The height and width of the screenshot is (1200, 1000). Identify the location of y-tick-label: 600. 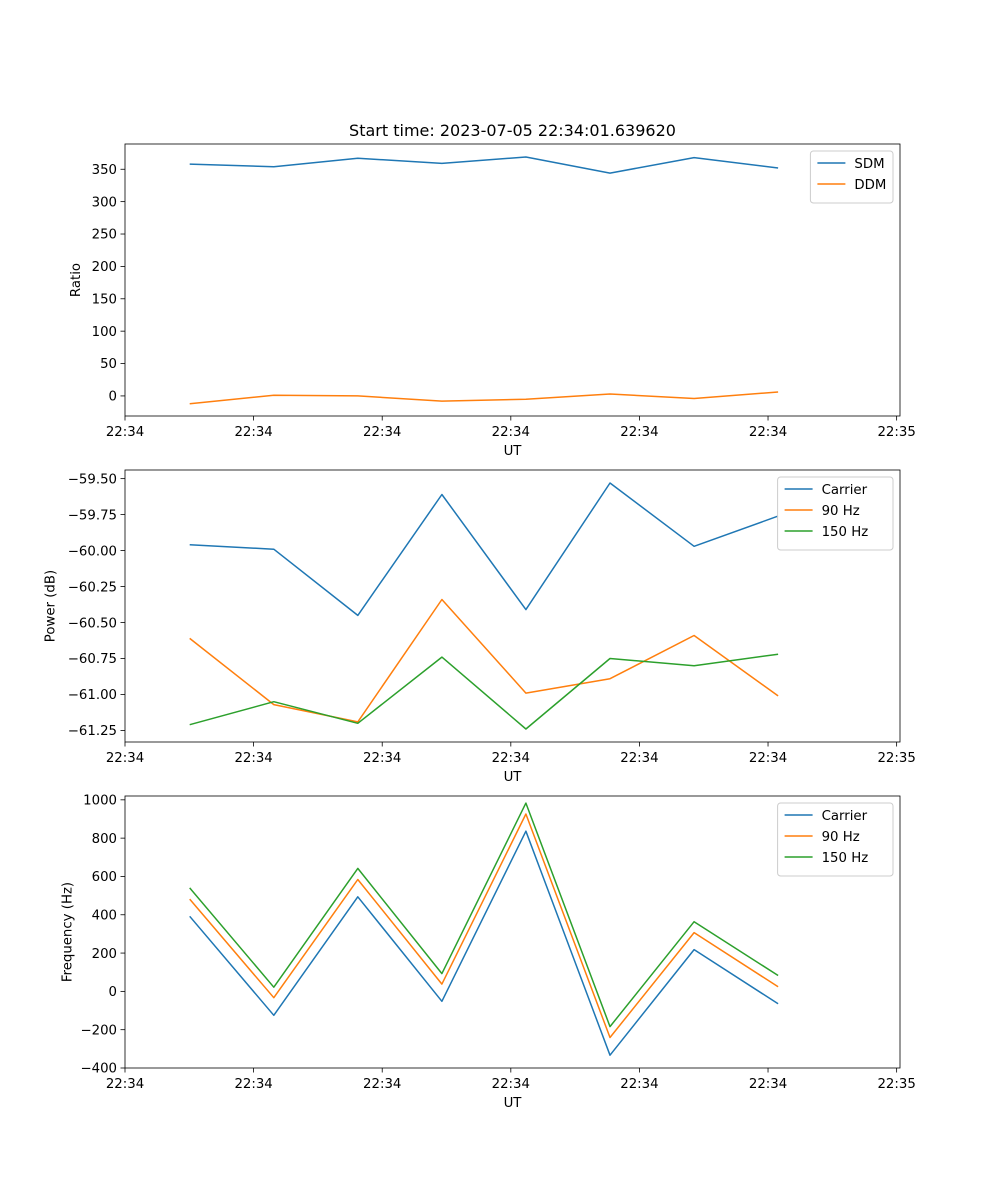
(104, 877).